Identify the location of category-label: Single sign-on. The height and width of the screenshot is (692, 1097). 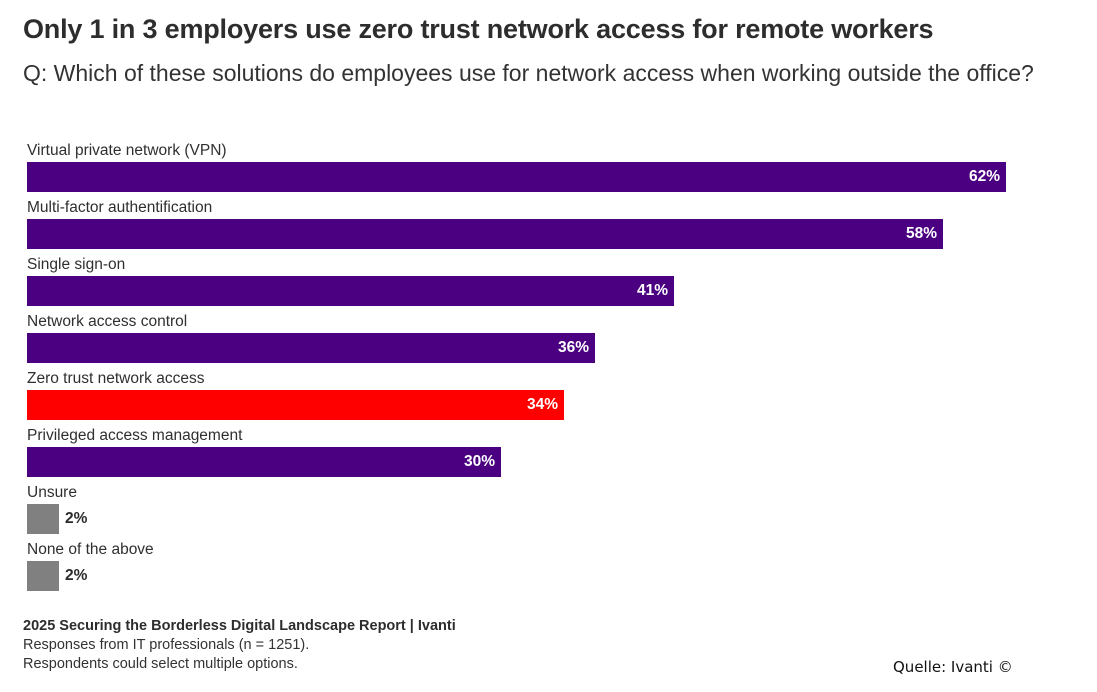
(76, 264).